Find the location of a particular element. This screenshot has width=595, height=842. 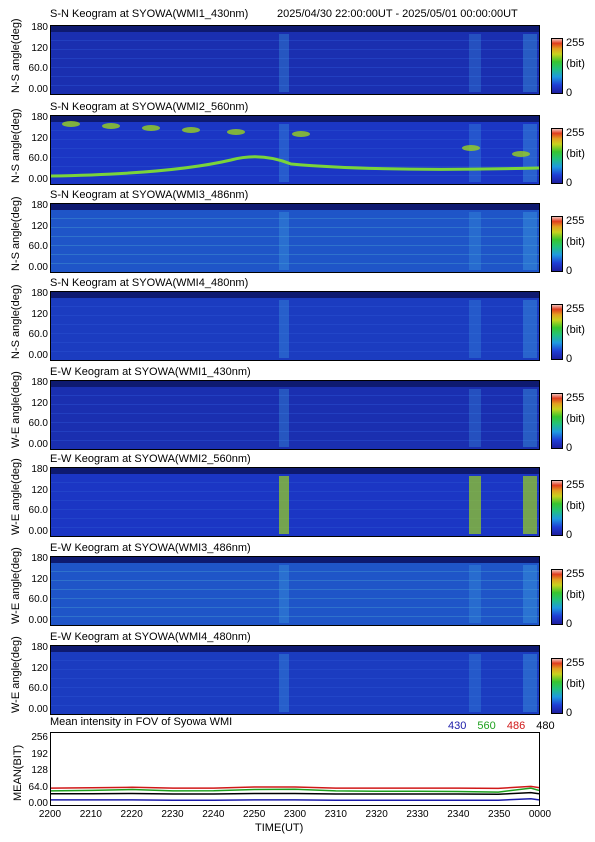

mean-intensity-chart is located at coordinates (295, 793).